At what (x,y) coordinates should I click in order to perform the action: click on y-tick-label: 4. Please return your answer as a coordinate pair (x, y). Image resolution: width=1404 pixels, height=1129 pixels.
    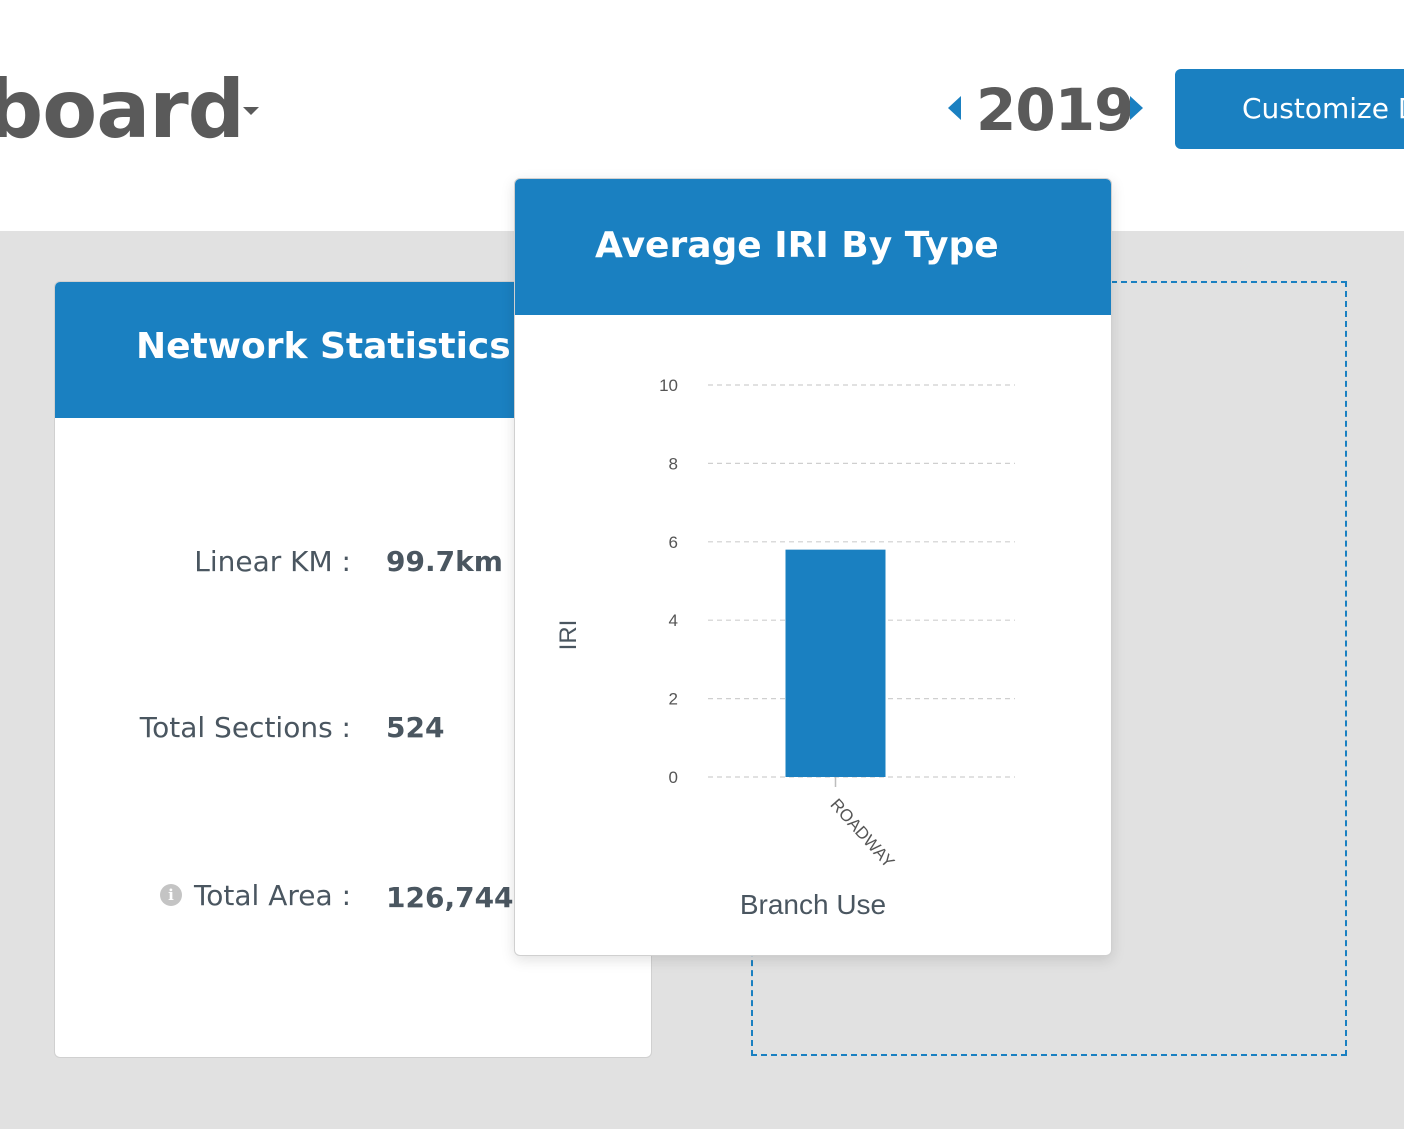
    Looking at the image, I should click on (673, 620).